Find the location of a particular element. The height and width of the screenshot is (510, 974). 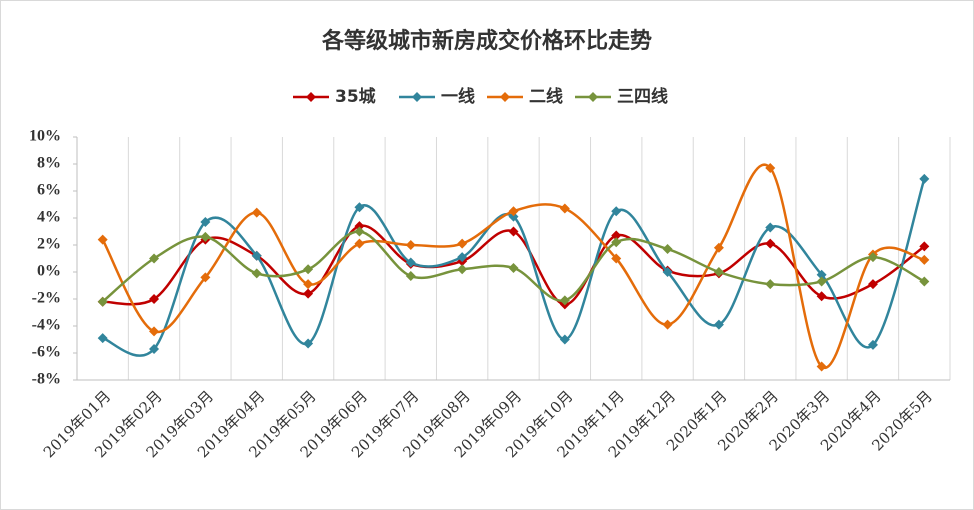

y-tick-label: 0% is located at coordinates (49, 271).